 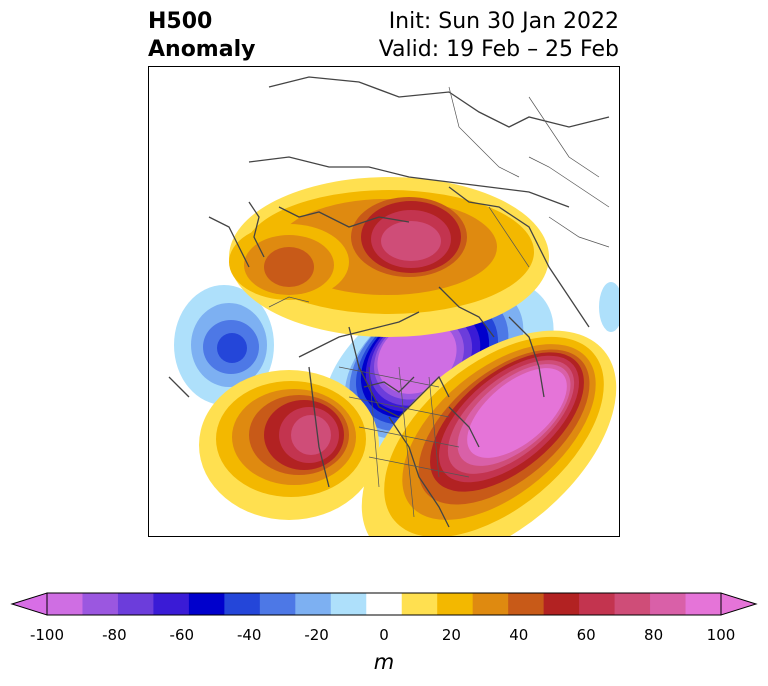 I want to click on colorbar-over-arrow, so click(x=739, y=604).